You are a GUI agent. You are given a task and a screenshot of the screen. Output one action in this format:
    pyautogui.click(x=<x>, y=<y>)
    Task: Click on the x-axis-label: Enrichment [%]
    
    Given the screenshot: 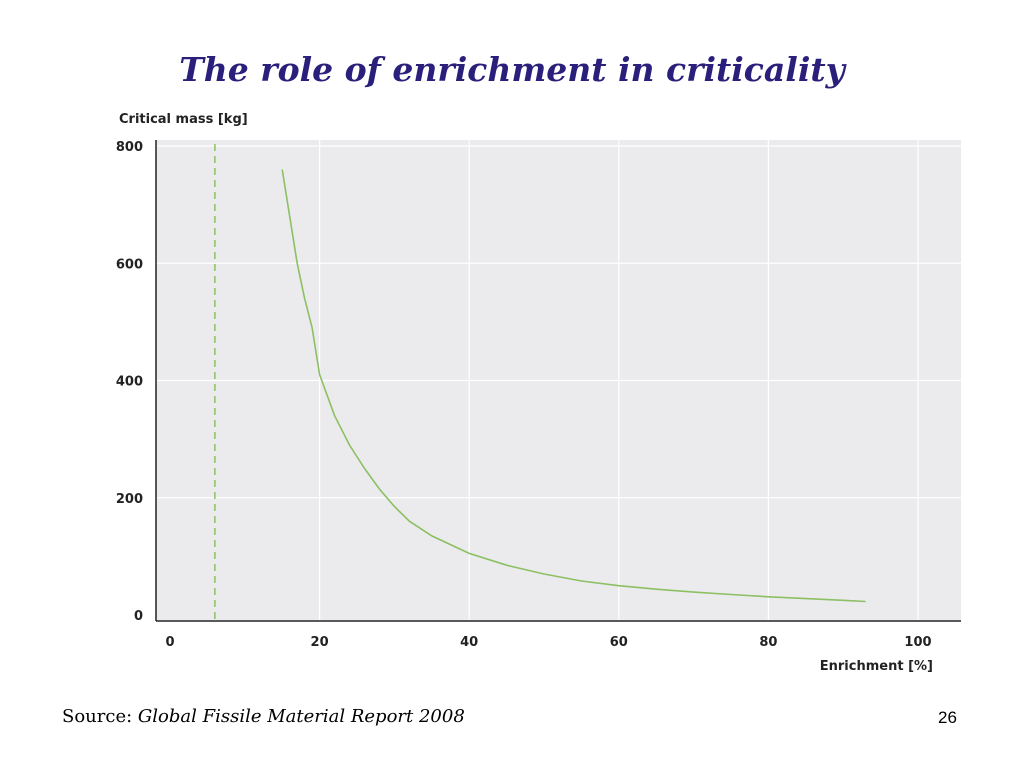 What is the action you would take?
    pyautogui.click(x=876, y=666)
    